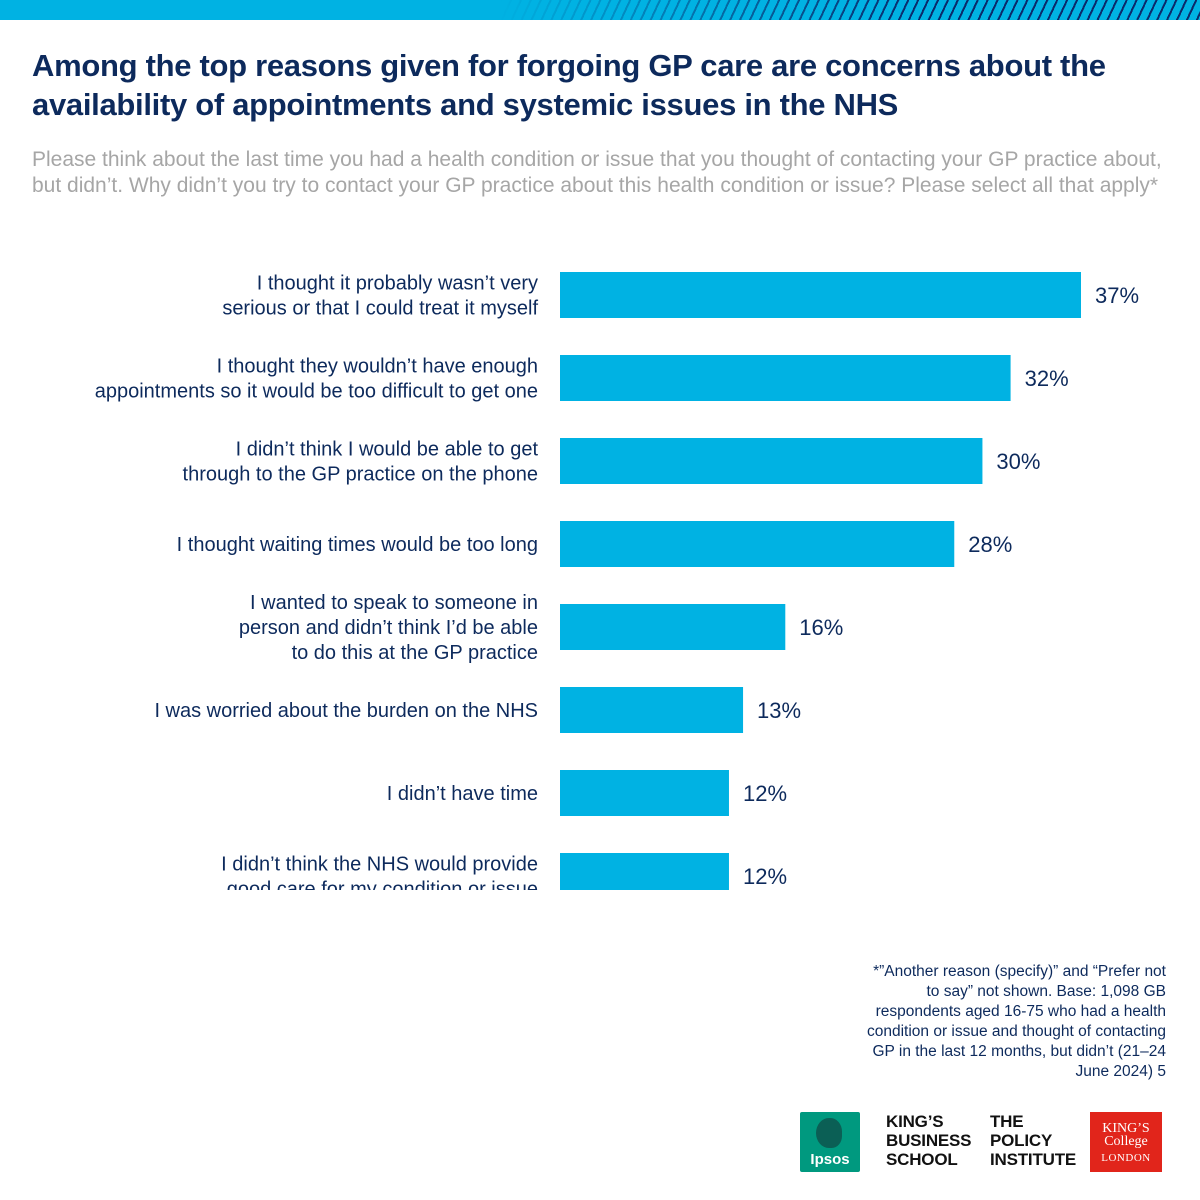  I want to click on value-label-3: 28%, so click(990, 544).